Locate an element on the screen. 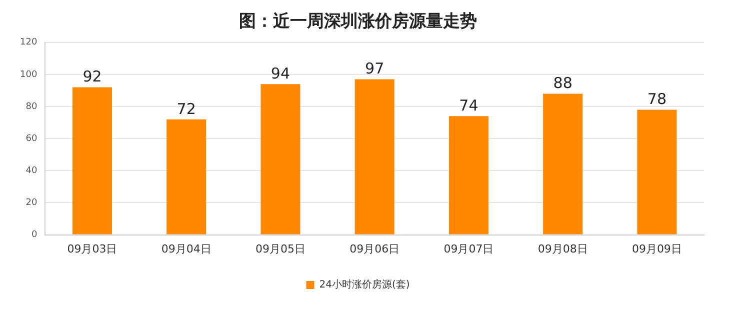  y-tick-label: 100 is located at coordinates (29, 75).